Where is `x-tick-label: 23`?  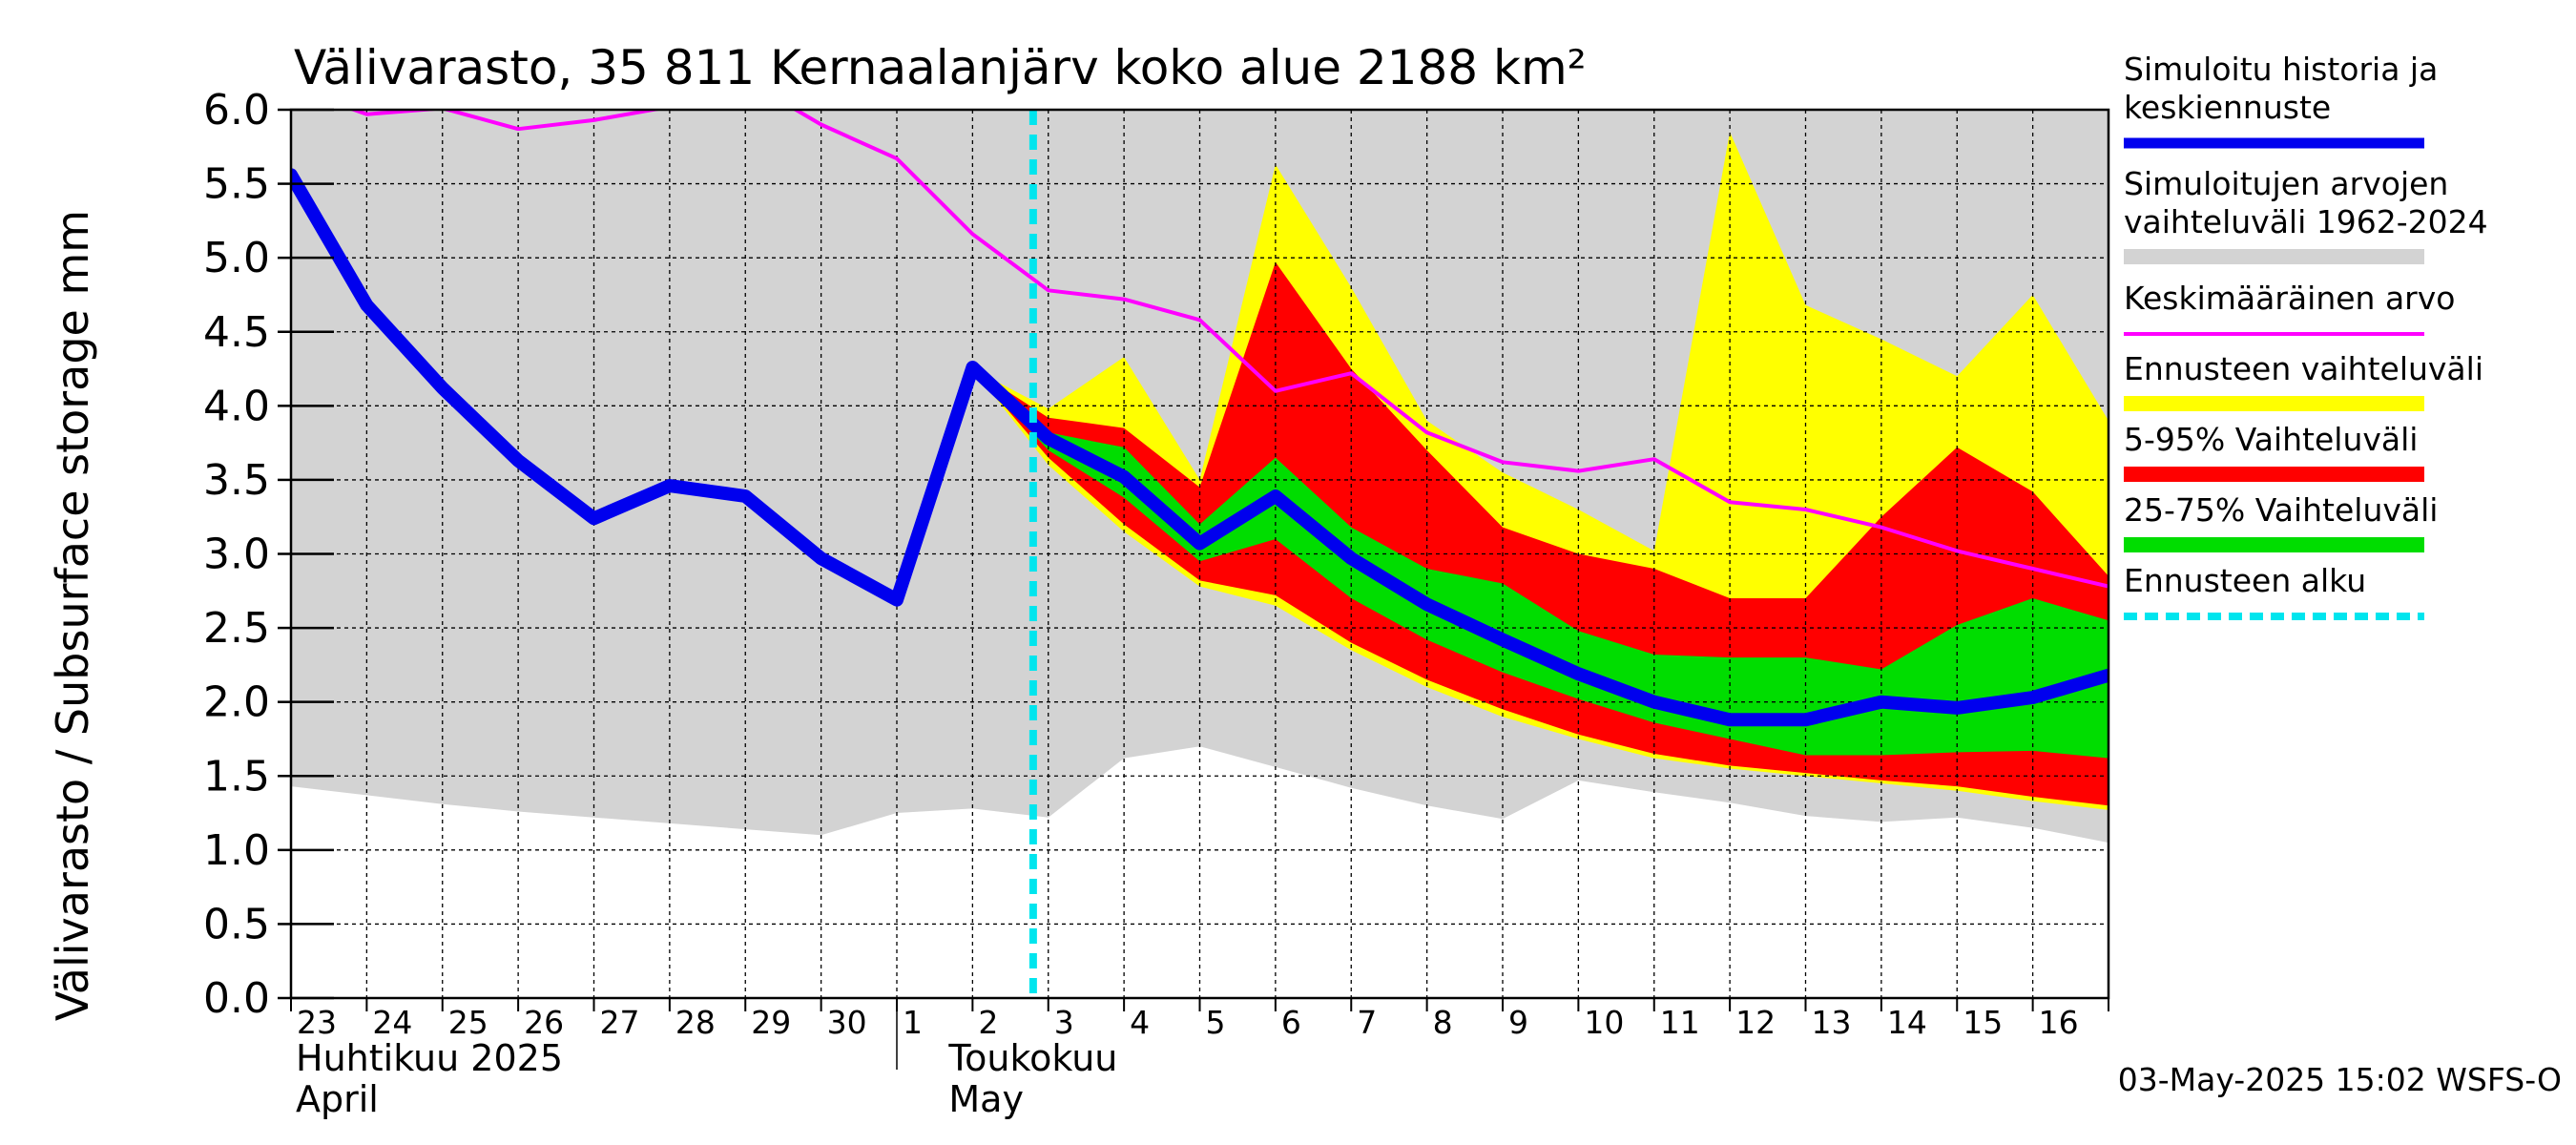 x-tick-label: 23 is located at coordinates (317, 1022).